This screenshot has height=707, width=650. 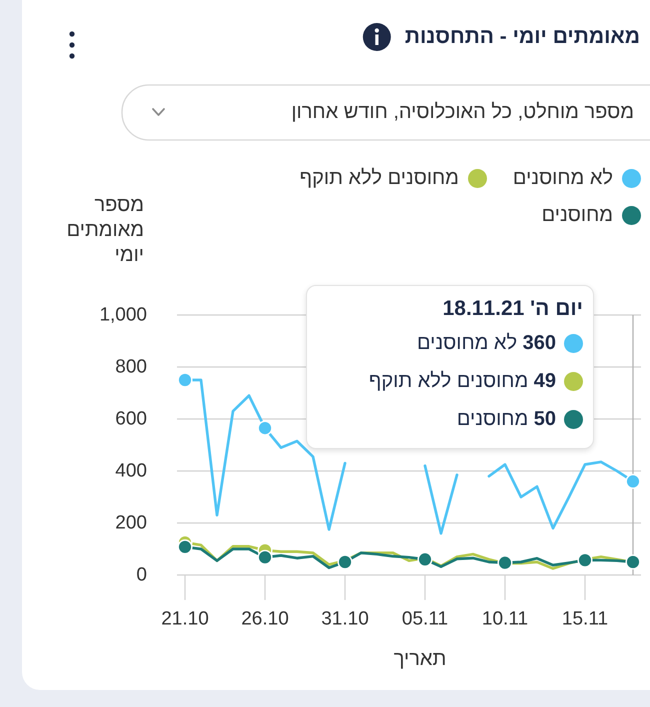 I want to click on y-tick-label: 600, so click(x=131, y=419).